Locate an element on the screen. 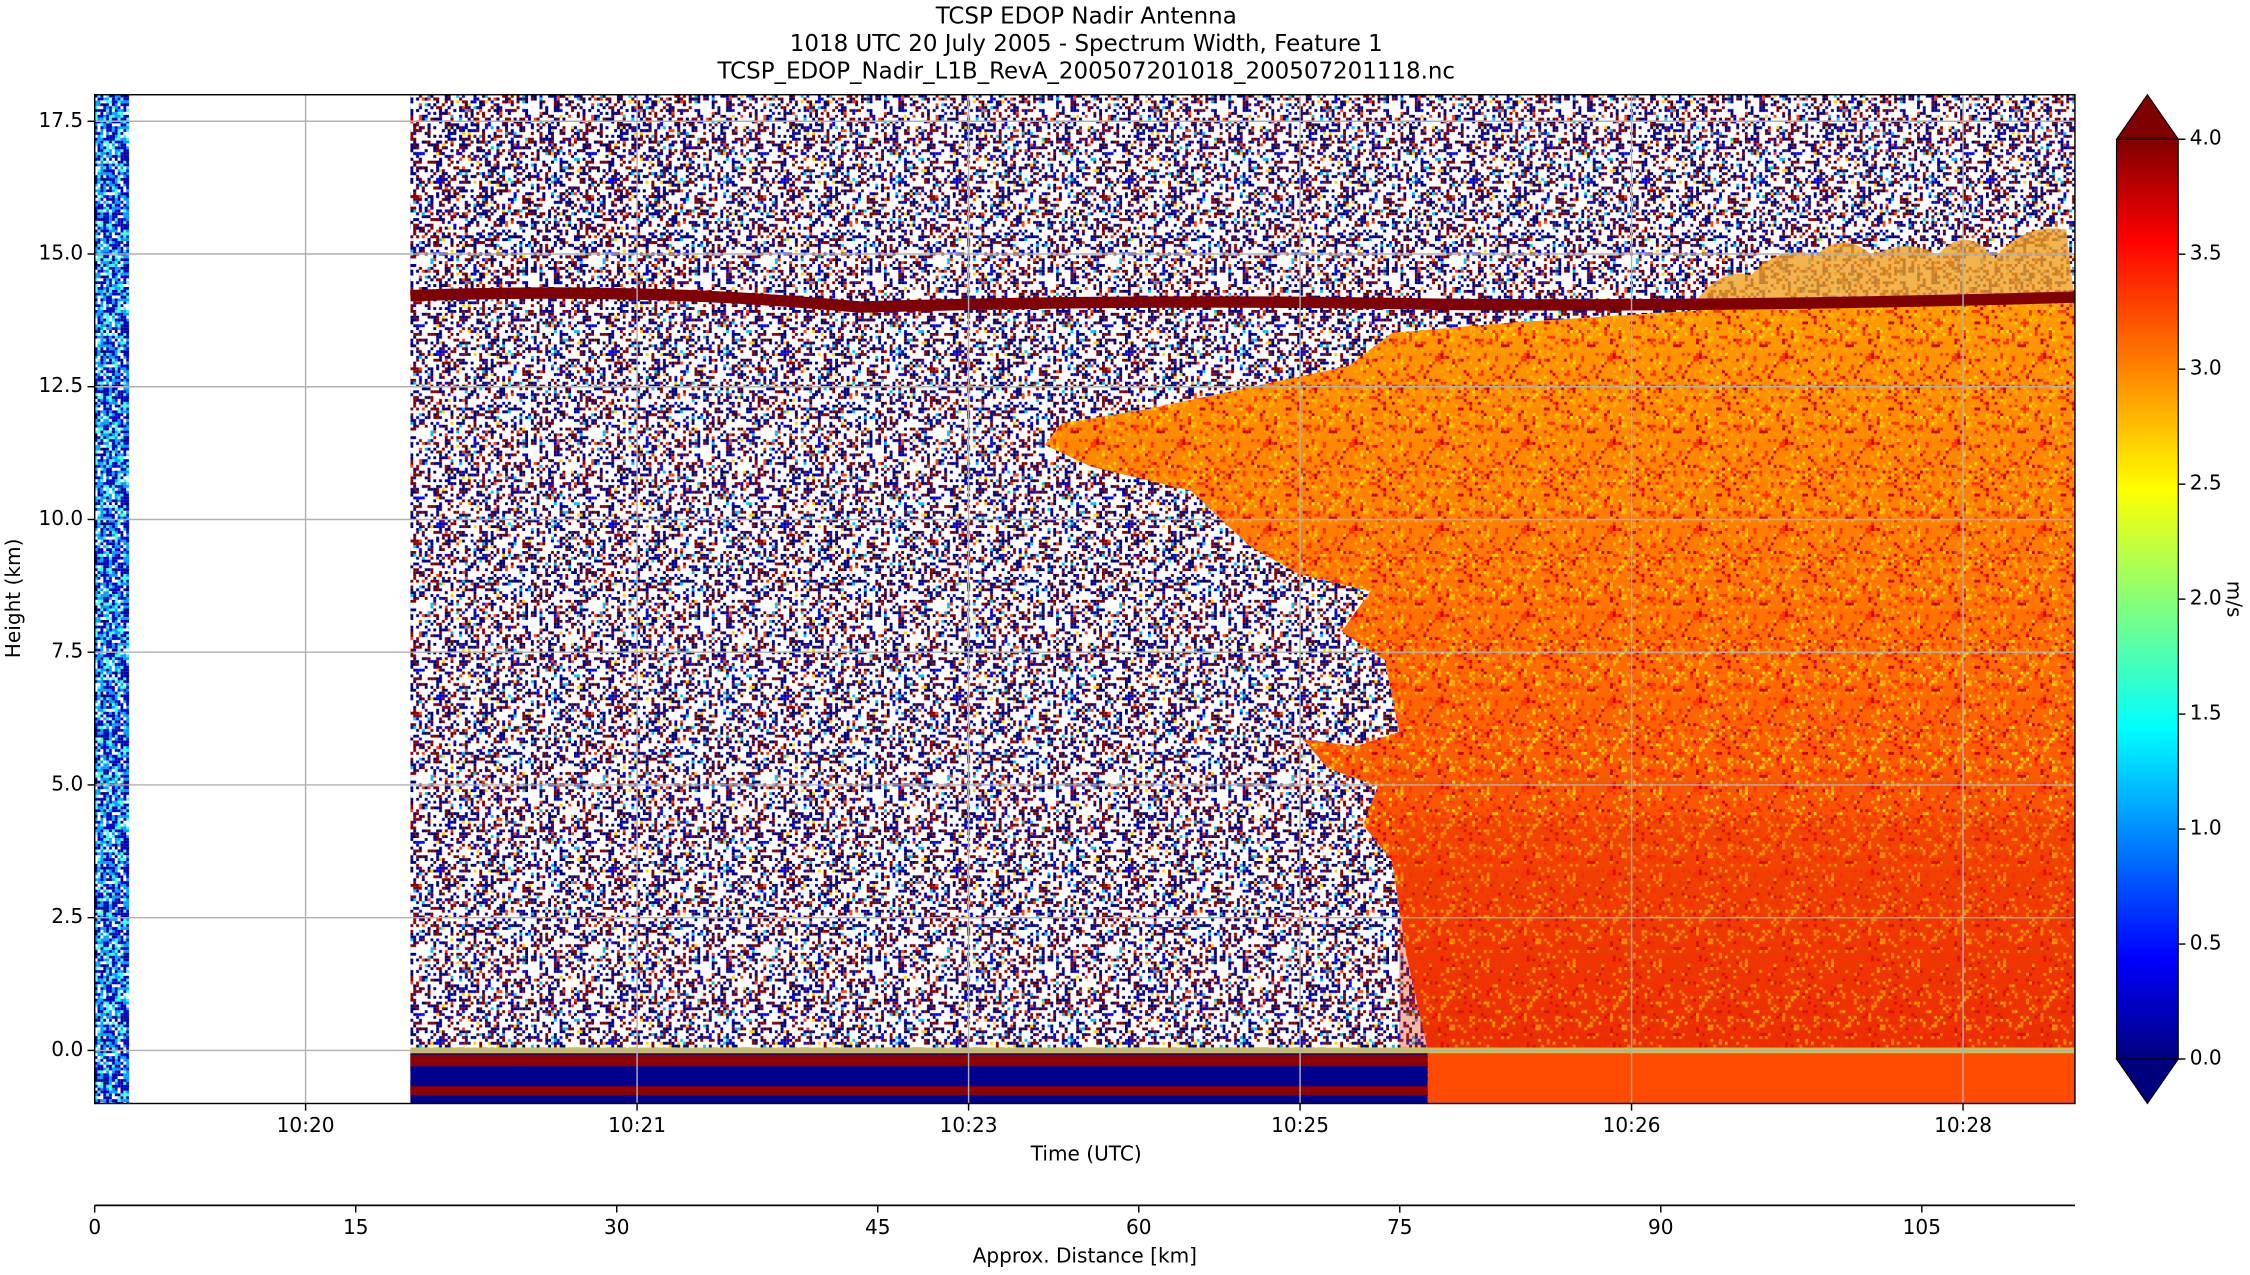 This screenshot has height=1275, width=2250. colorbar-label: m/s is located at coordinates (2234, 599).